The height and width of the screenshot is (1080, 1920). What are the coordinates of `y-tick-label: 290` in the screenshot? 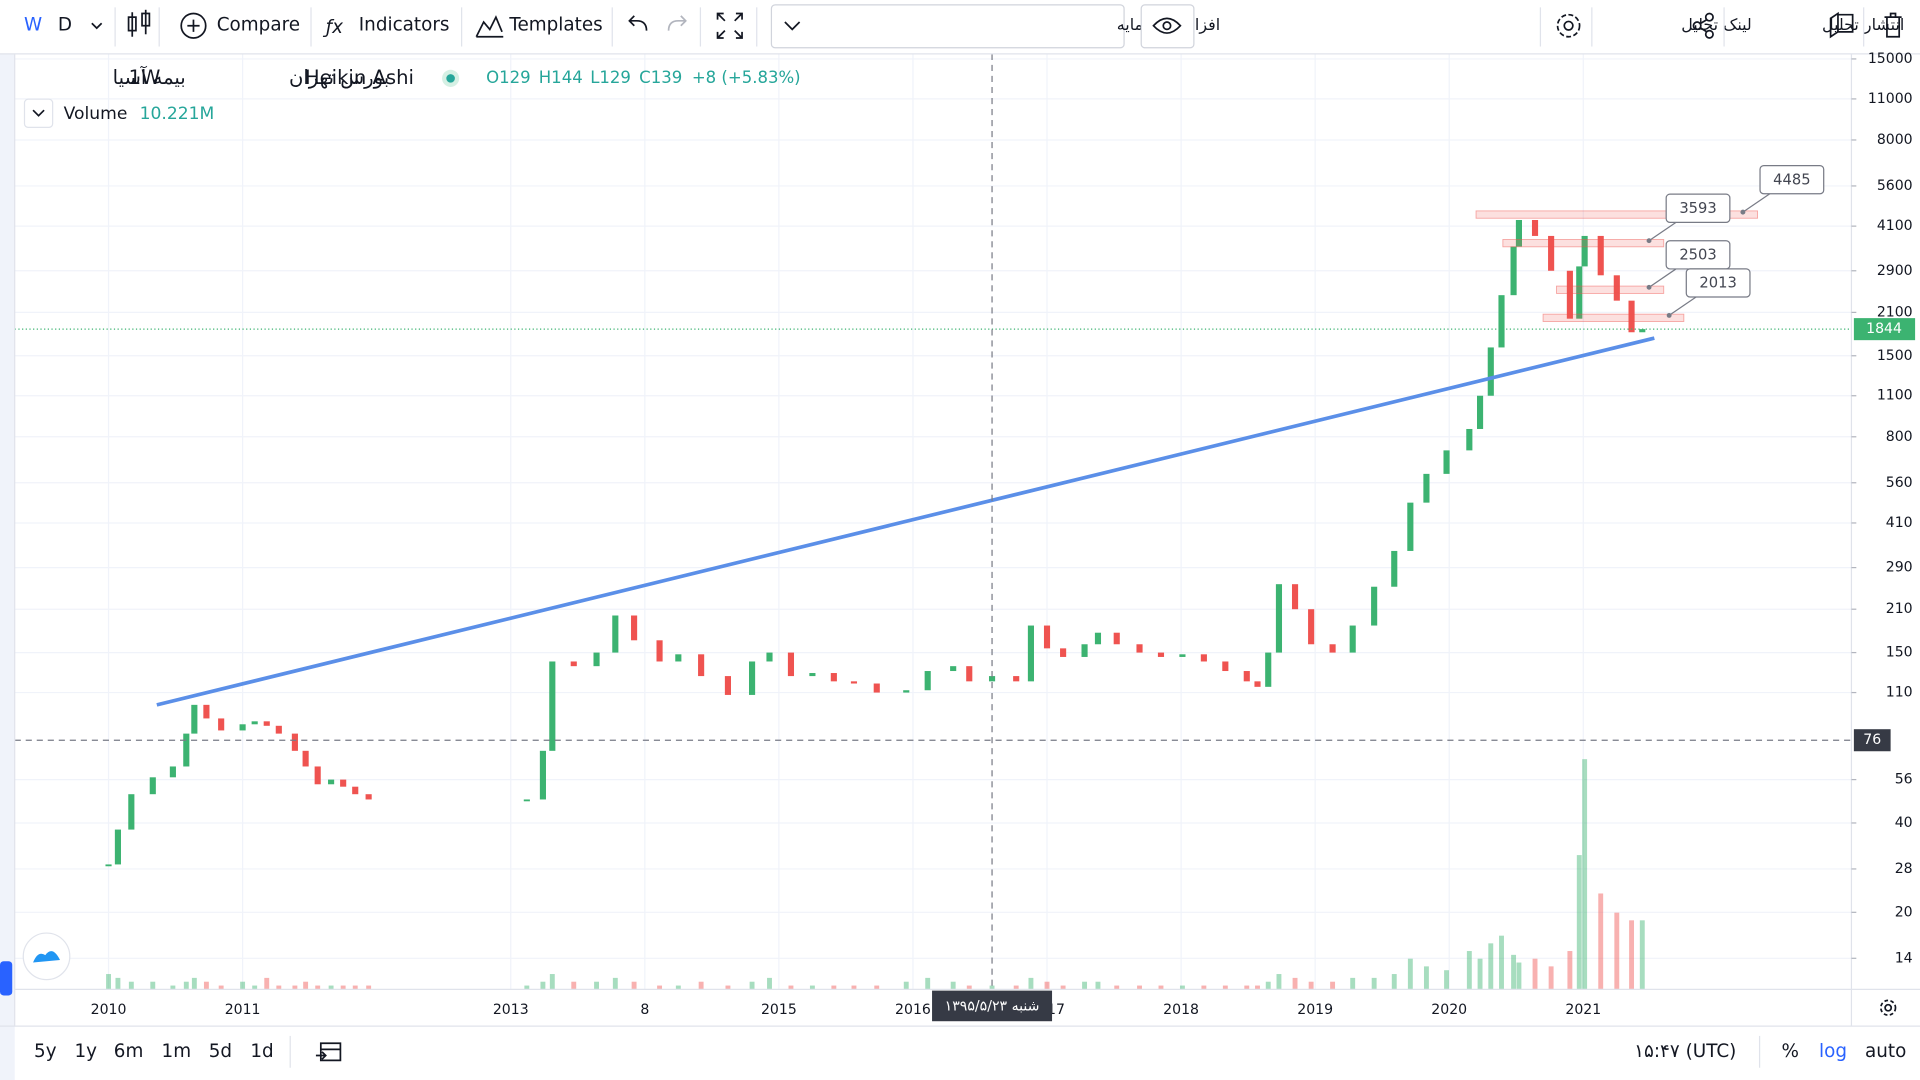 It's located at (1899, 568).